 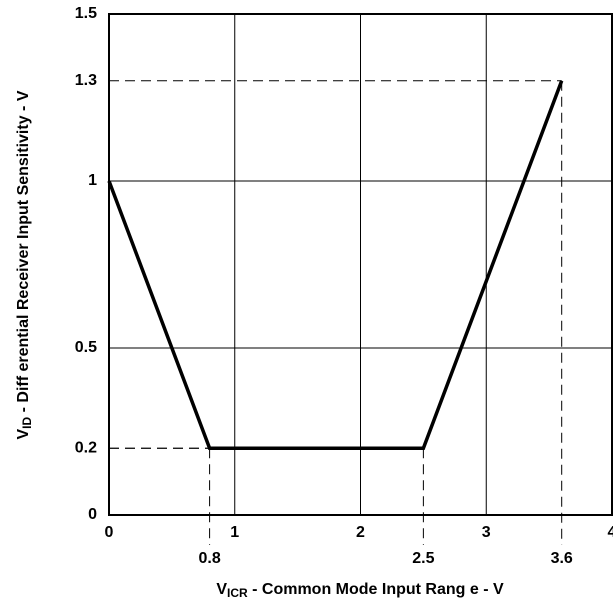 I want to click on x-tick-label: 4, so click(x=610, y=532).